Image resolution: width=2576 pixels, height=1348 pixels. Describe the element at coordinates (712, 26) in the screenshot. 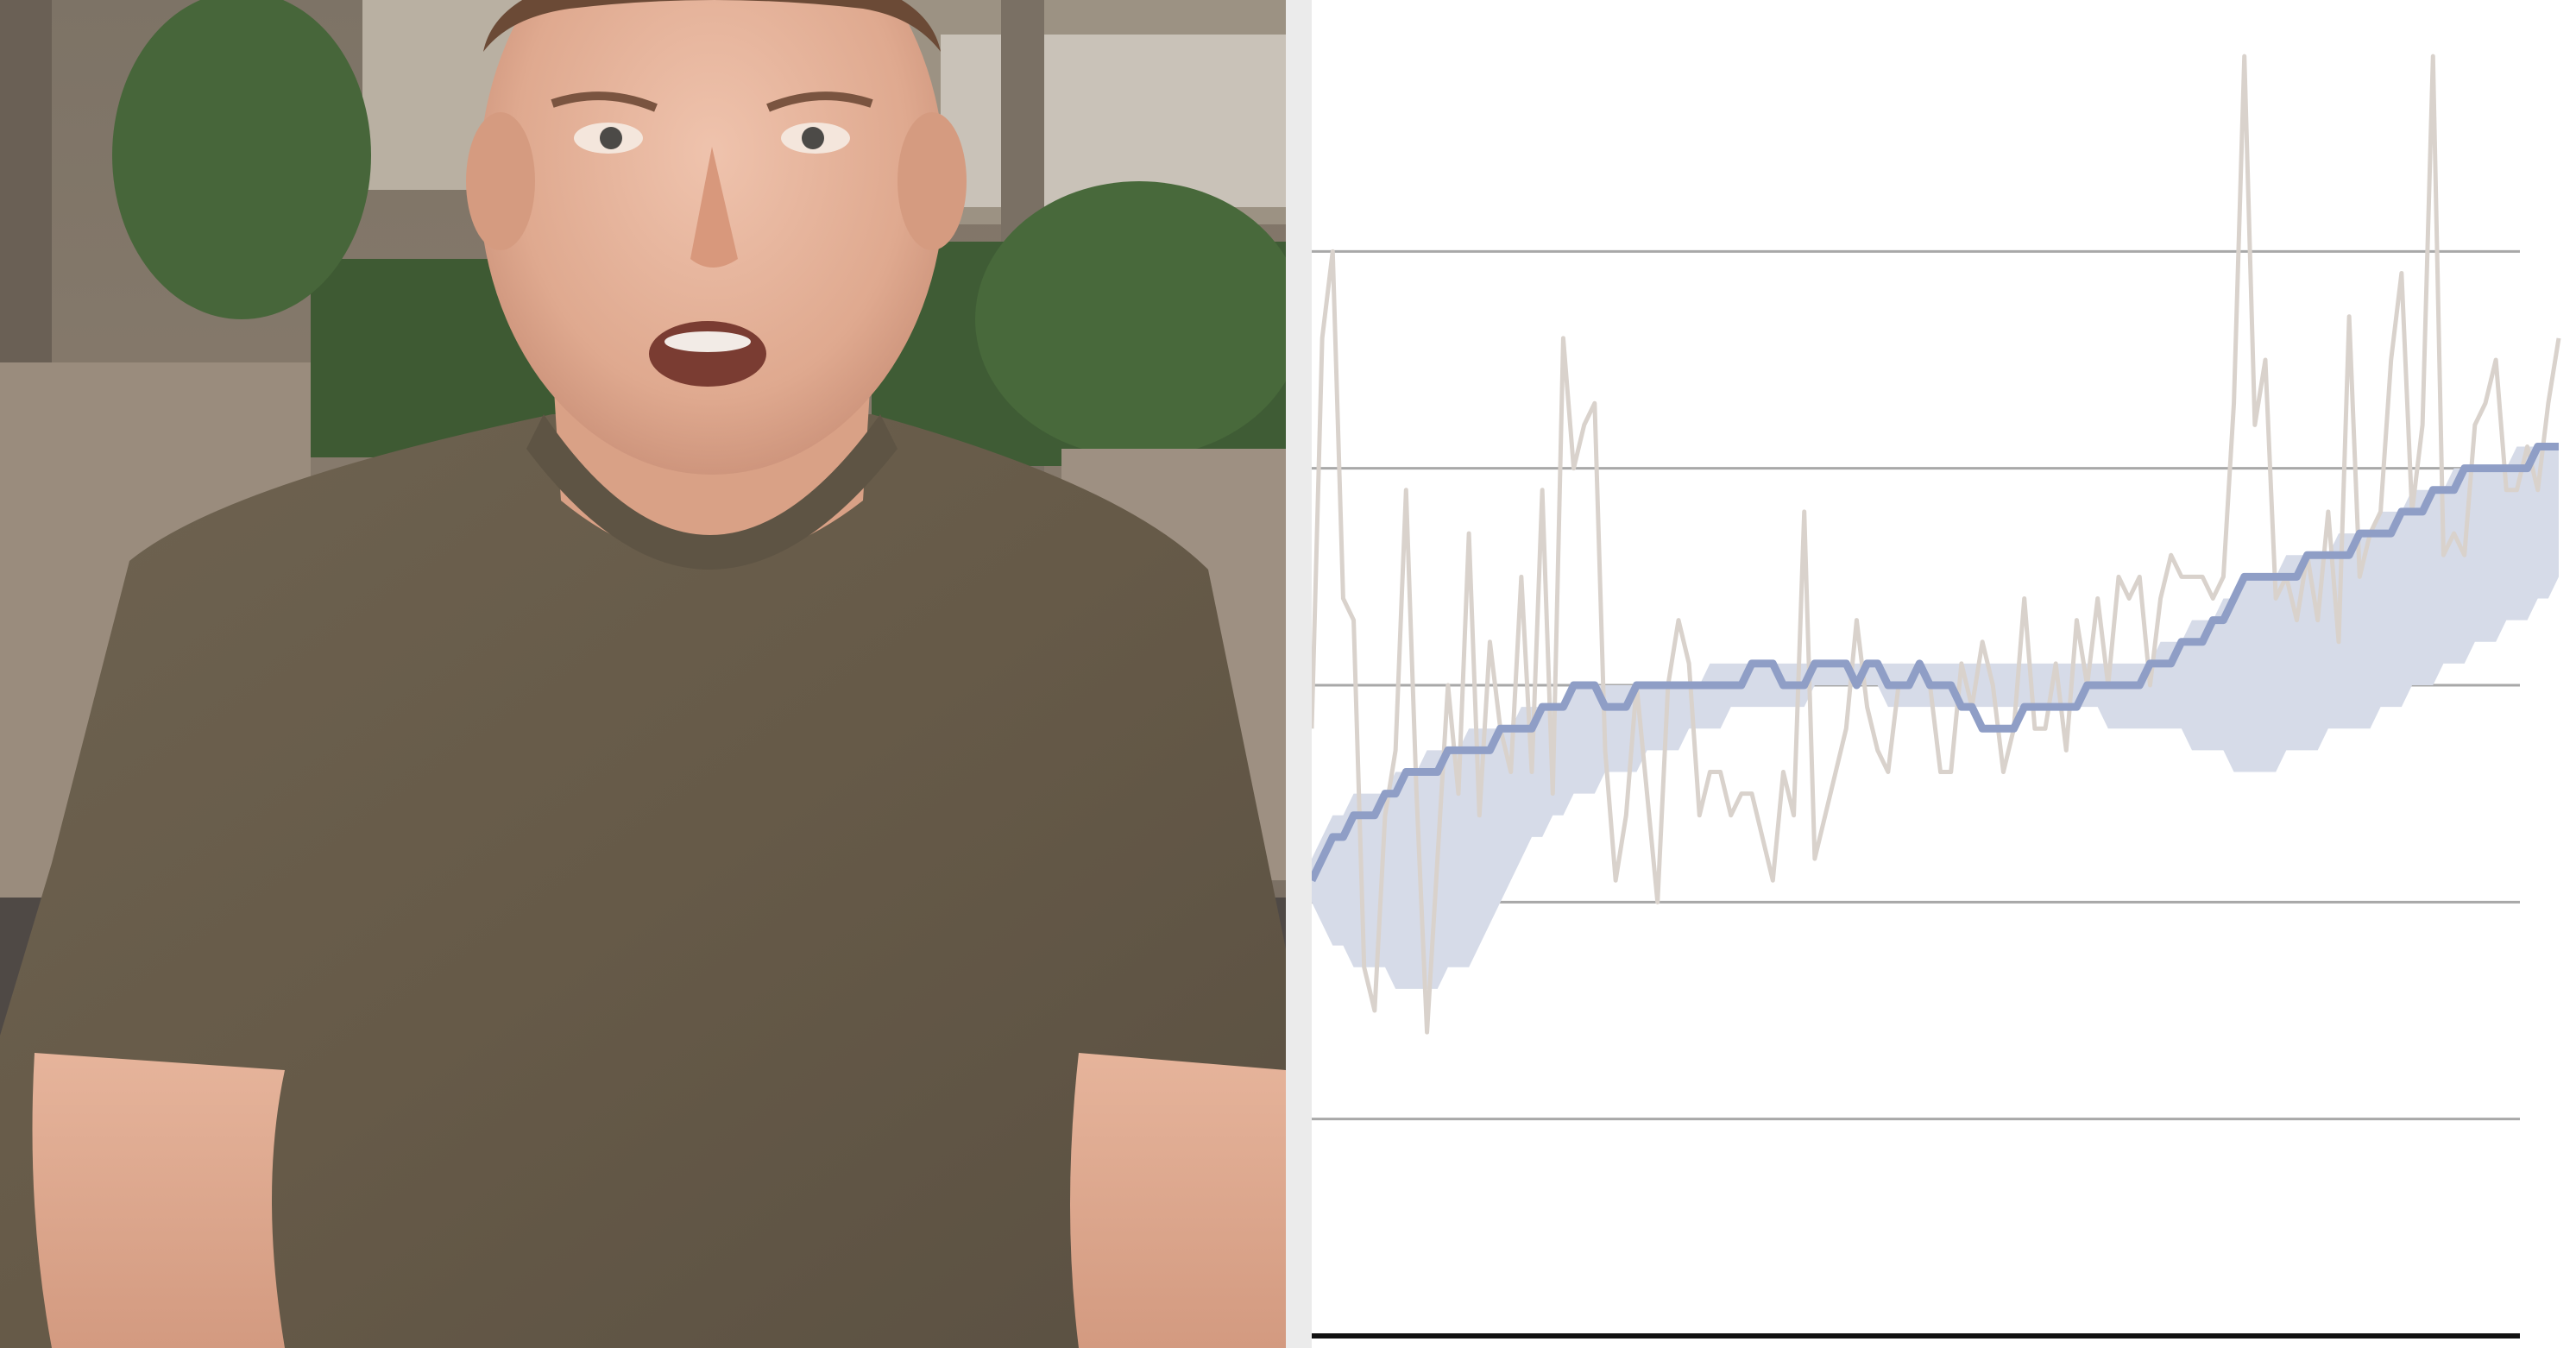

I see `hair` at that location.